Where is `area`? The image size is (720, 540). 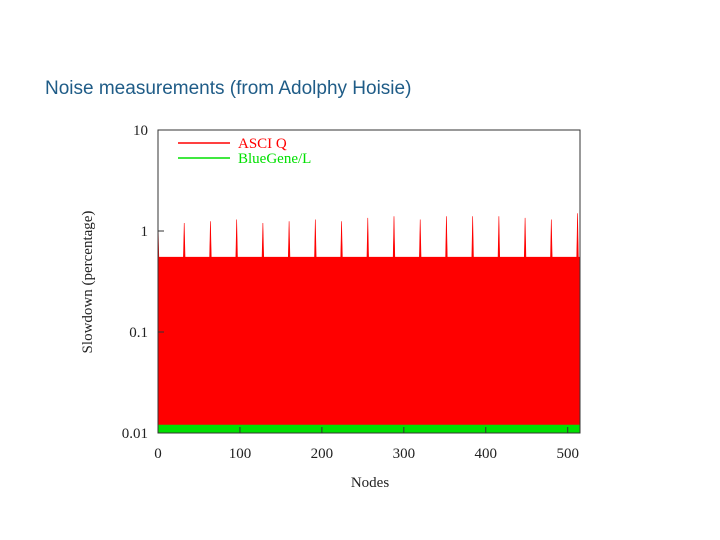
area is located at coordinates (369, 429).